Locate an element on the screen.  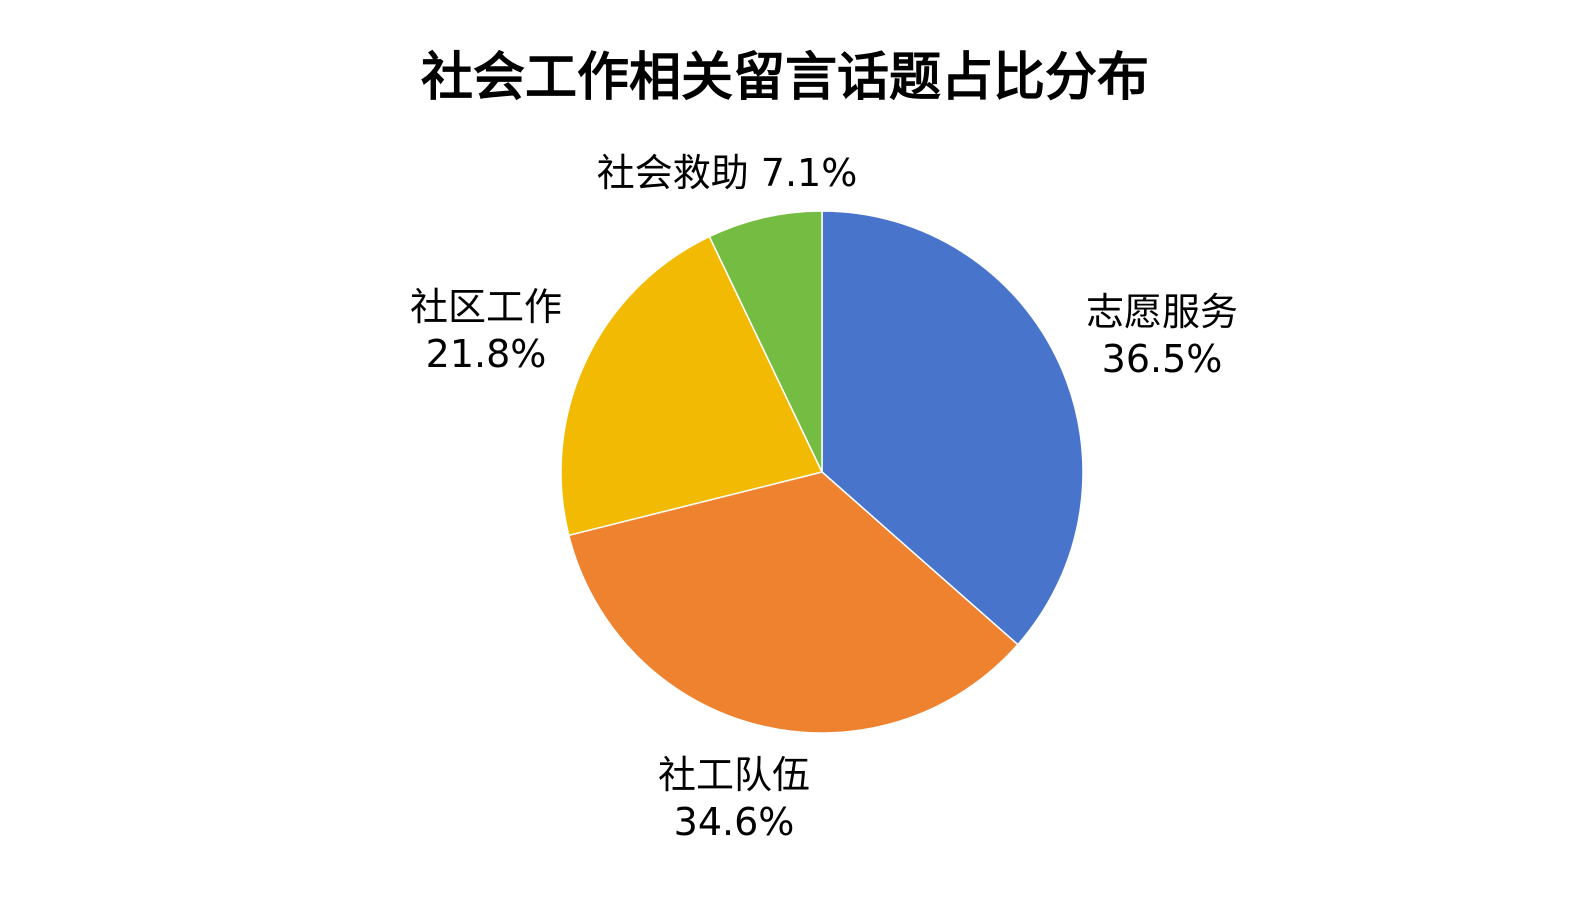
slice-value-label: 36.5% is located at coordinates (1162, 359).